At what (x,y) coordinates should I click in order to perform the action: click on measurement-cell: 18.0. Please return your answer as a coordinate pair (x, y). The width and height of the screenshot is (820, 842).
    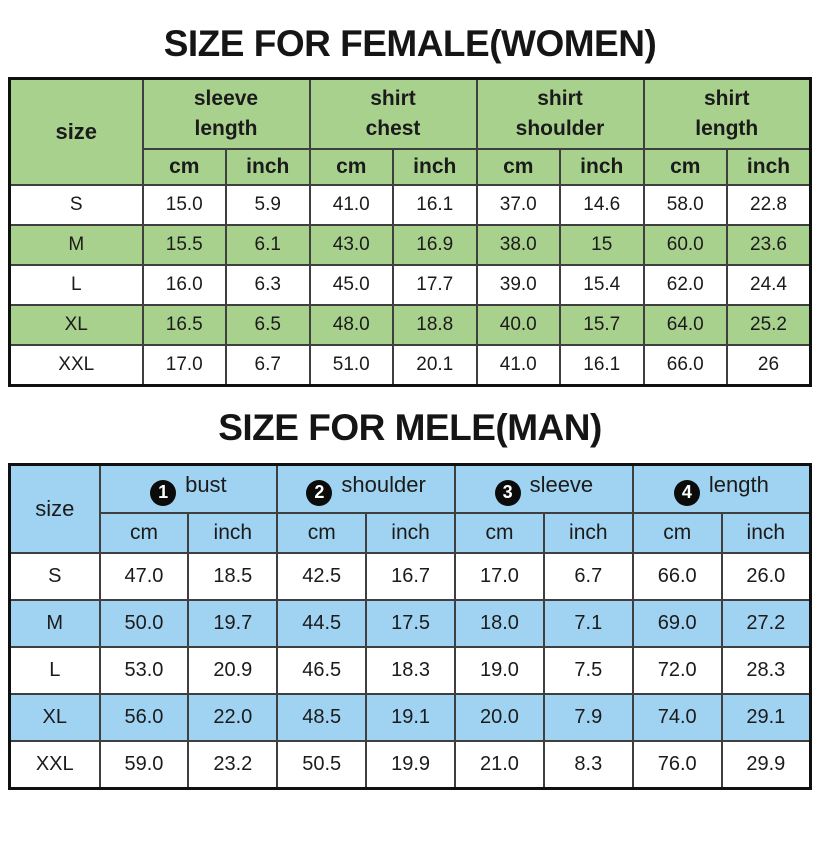
    Looking at the image, I should click on (499, 623).